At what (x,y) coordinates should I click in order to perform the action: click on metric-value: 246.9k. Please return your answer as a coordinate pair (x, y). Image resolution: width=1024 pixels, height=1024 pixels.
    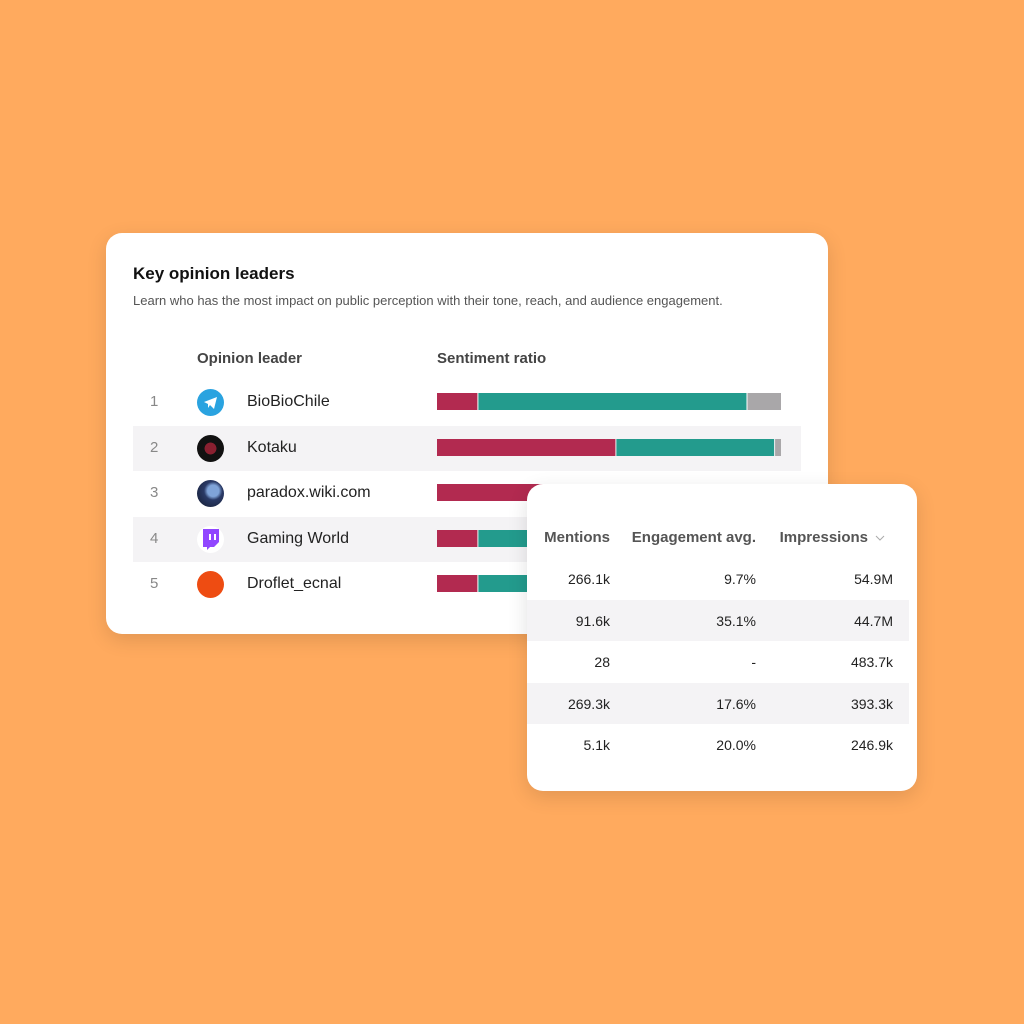
    Looking at the image, I should click on (871, 745).